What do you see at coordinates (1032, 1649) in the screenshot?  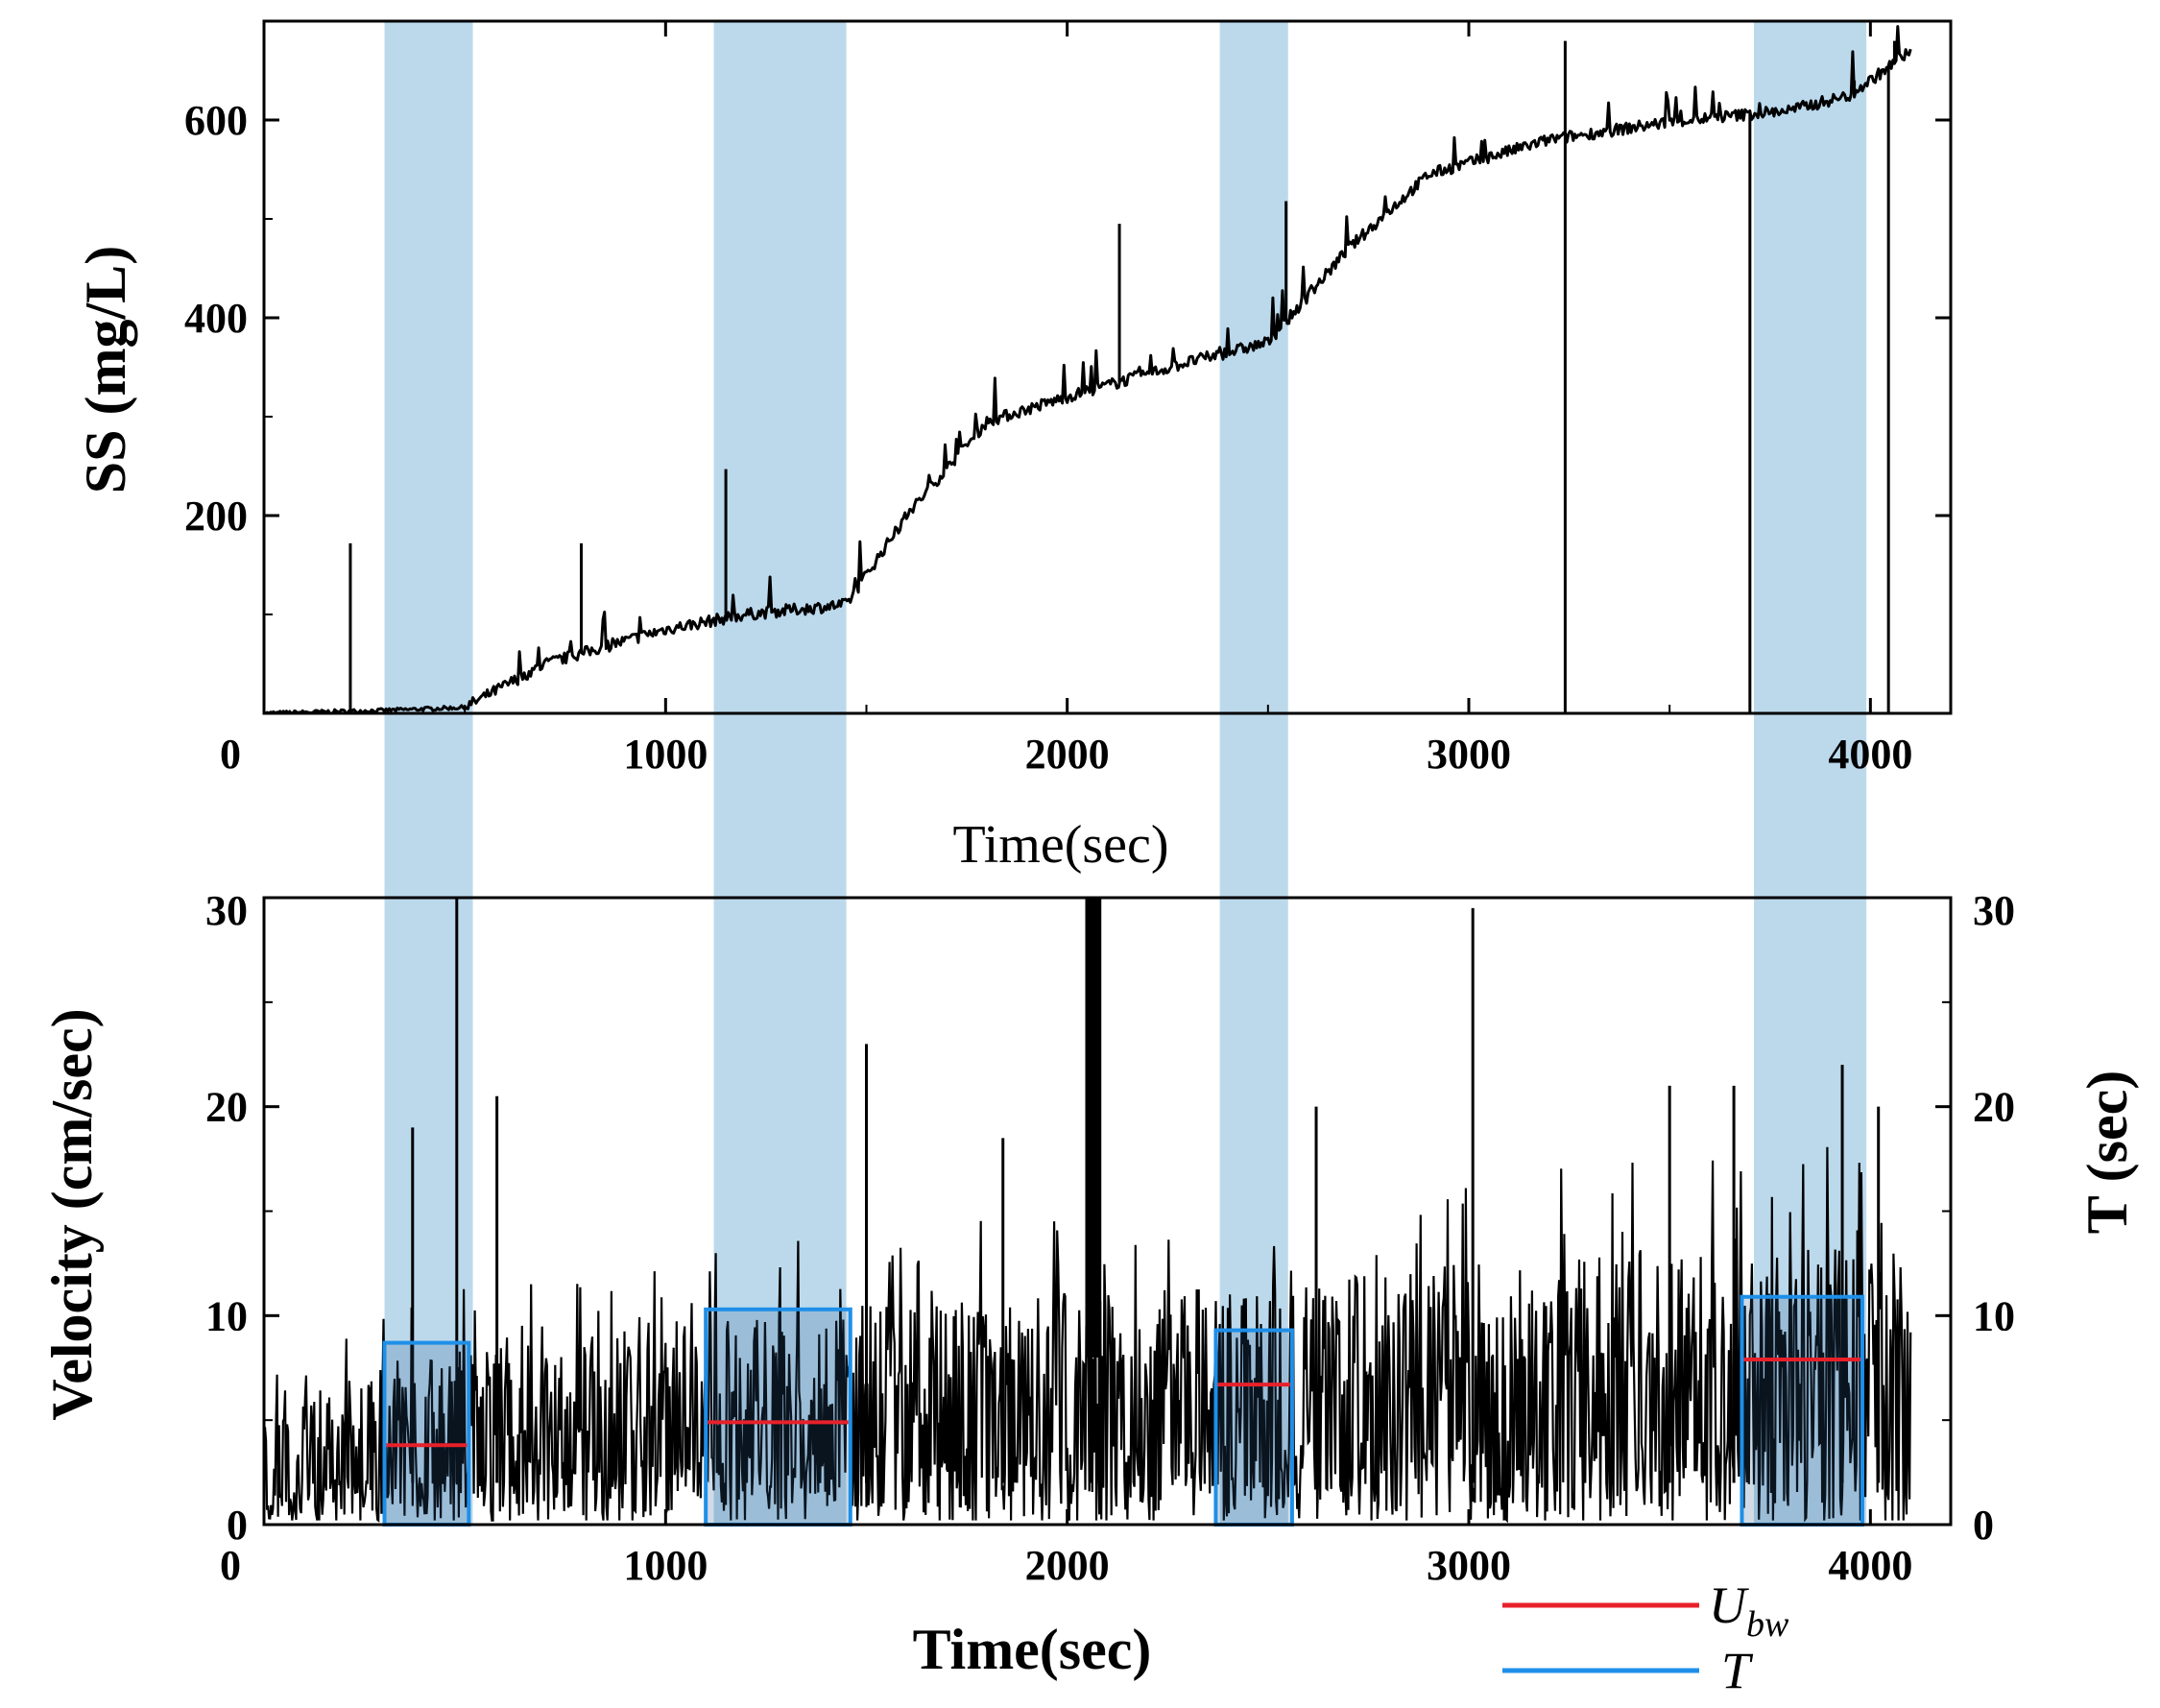 I see `velocity-x-axis-label: Time(sec)` at bounding box center [1032, 1649].